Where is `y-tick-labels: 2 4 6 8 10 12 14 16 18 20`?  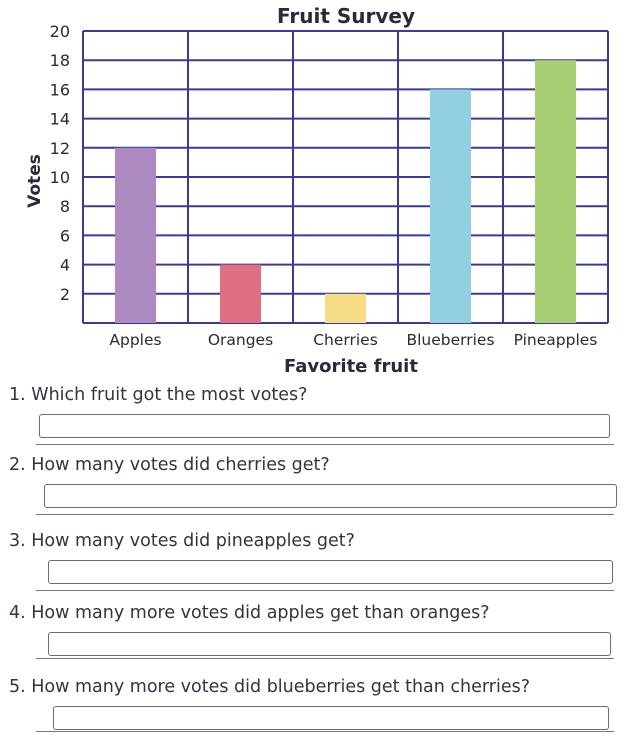
y-tick-labels: 2 4 6 8 10 12 14 16 18 20 is located at coordinates (60, 163).